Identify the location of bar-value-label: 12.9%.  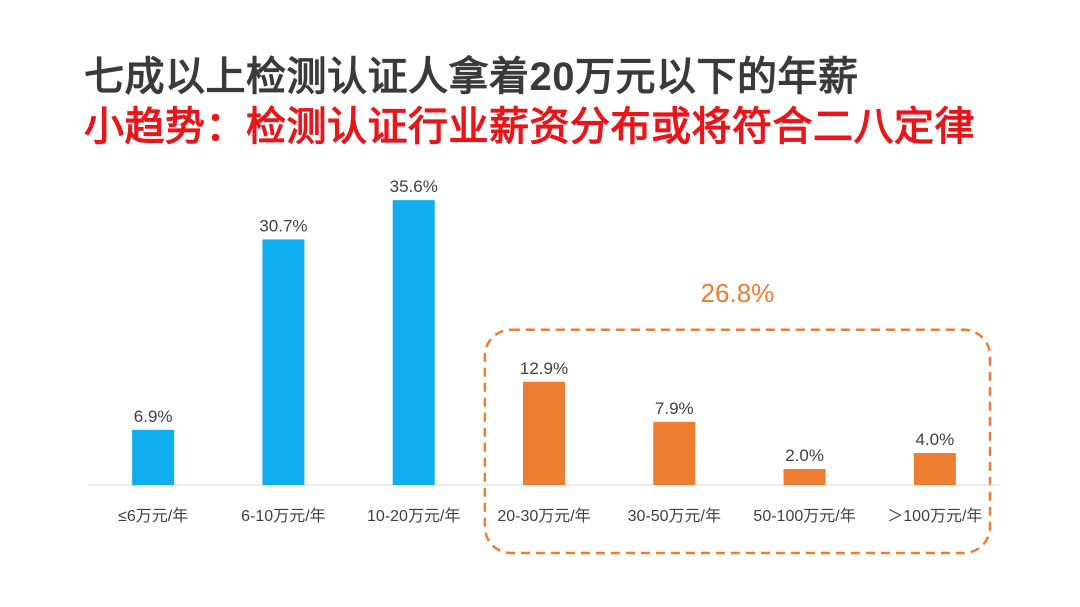
(544, 368).